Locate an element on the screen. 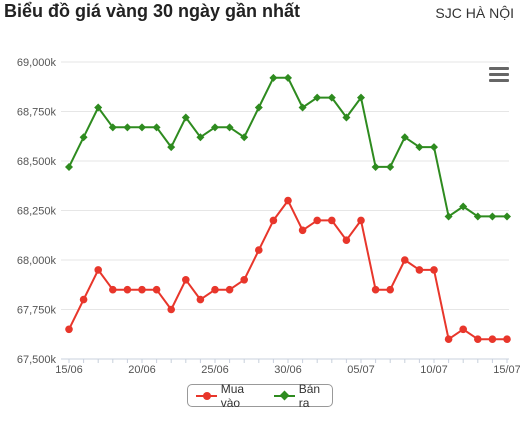  x-tick-label: 15/06 is located at coordinates (69, 370).